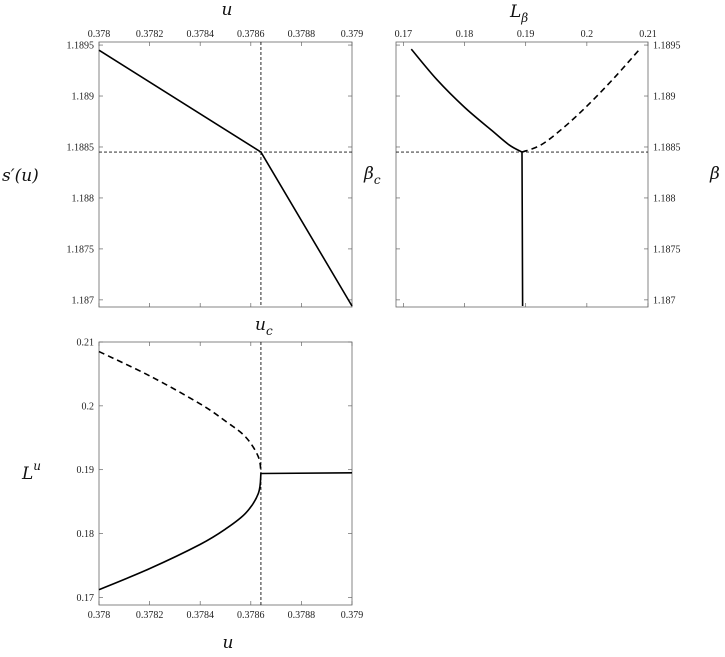 This screenshot has width=725, height=657. What do you see at coordinates (180, 532) in the screenshot?
I see `panel-c-series-0-solid` at bounding box center [180, 532].